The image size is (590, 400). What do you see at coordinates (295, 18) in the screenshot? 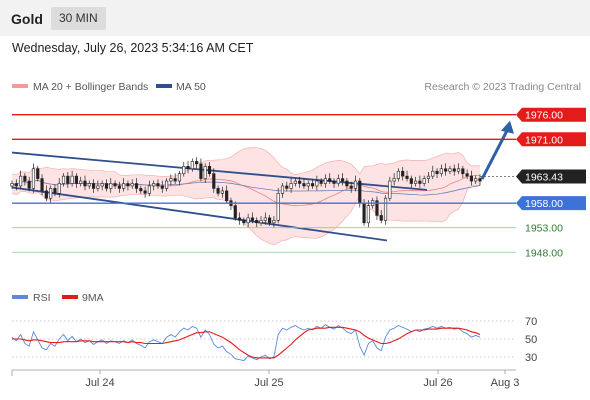
I see `chart-header: Gold 30 MIN` at bounding box center [295, 18].